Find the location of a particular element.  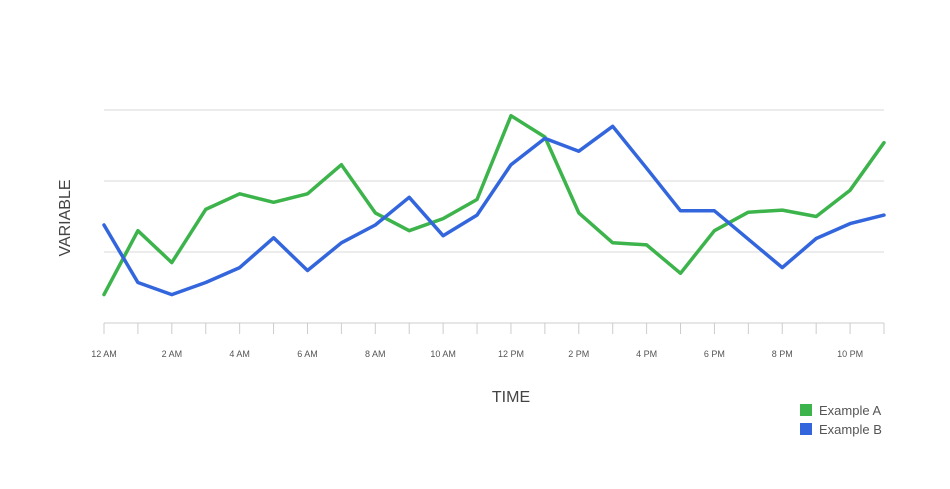

legend-label-example-b: Example B is located at coordinates (850, 429).